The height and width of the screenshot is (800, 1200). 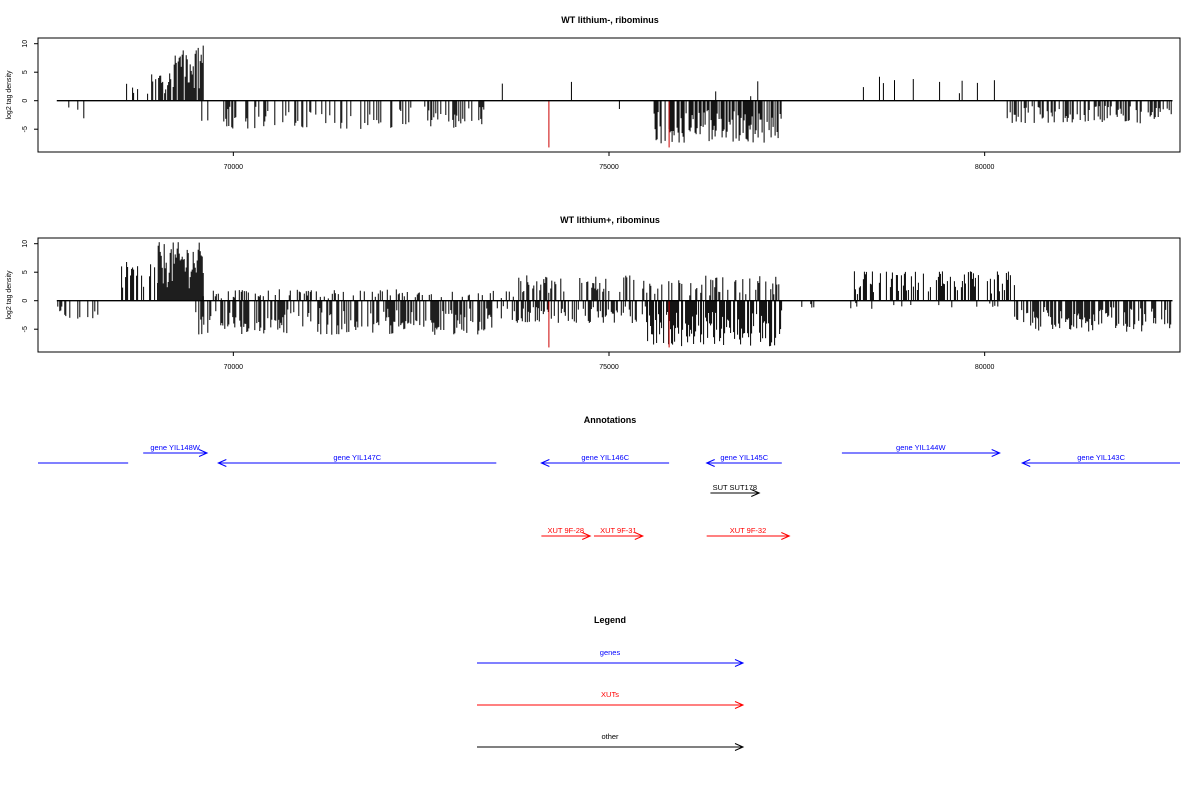 I want to click on feature-xut: XUT 9F-28, so click(x=566, y=533).